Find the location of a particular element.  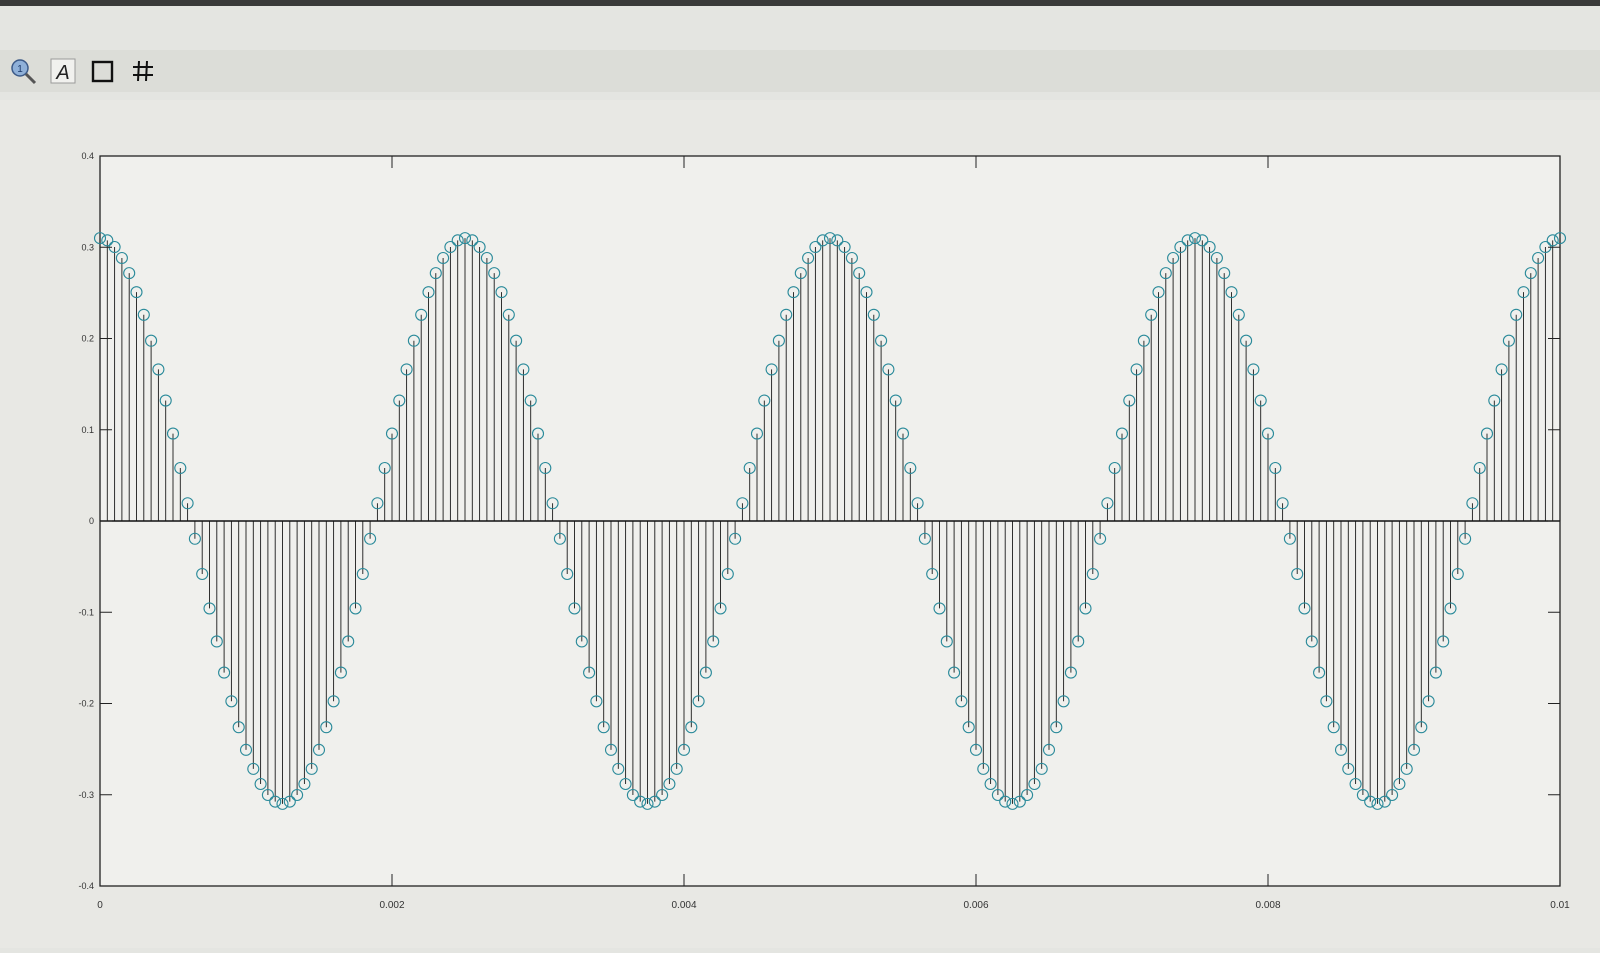

y-tick-label: -0.2 is located at coordinates (86, 704).